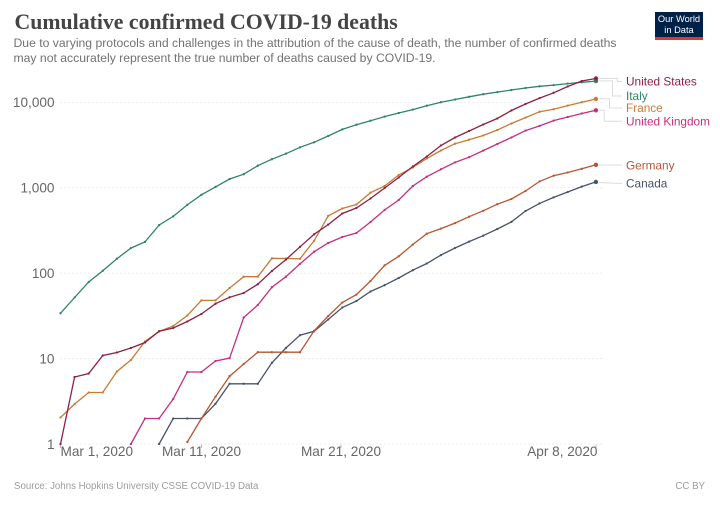 This screenshot has width=720, height=507. What do you see at coordinates (341, 451) in the screenshot?
I see `svg-text: Mar 21, 2020` at bounding box center [341, 451].